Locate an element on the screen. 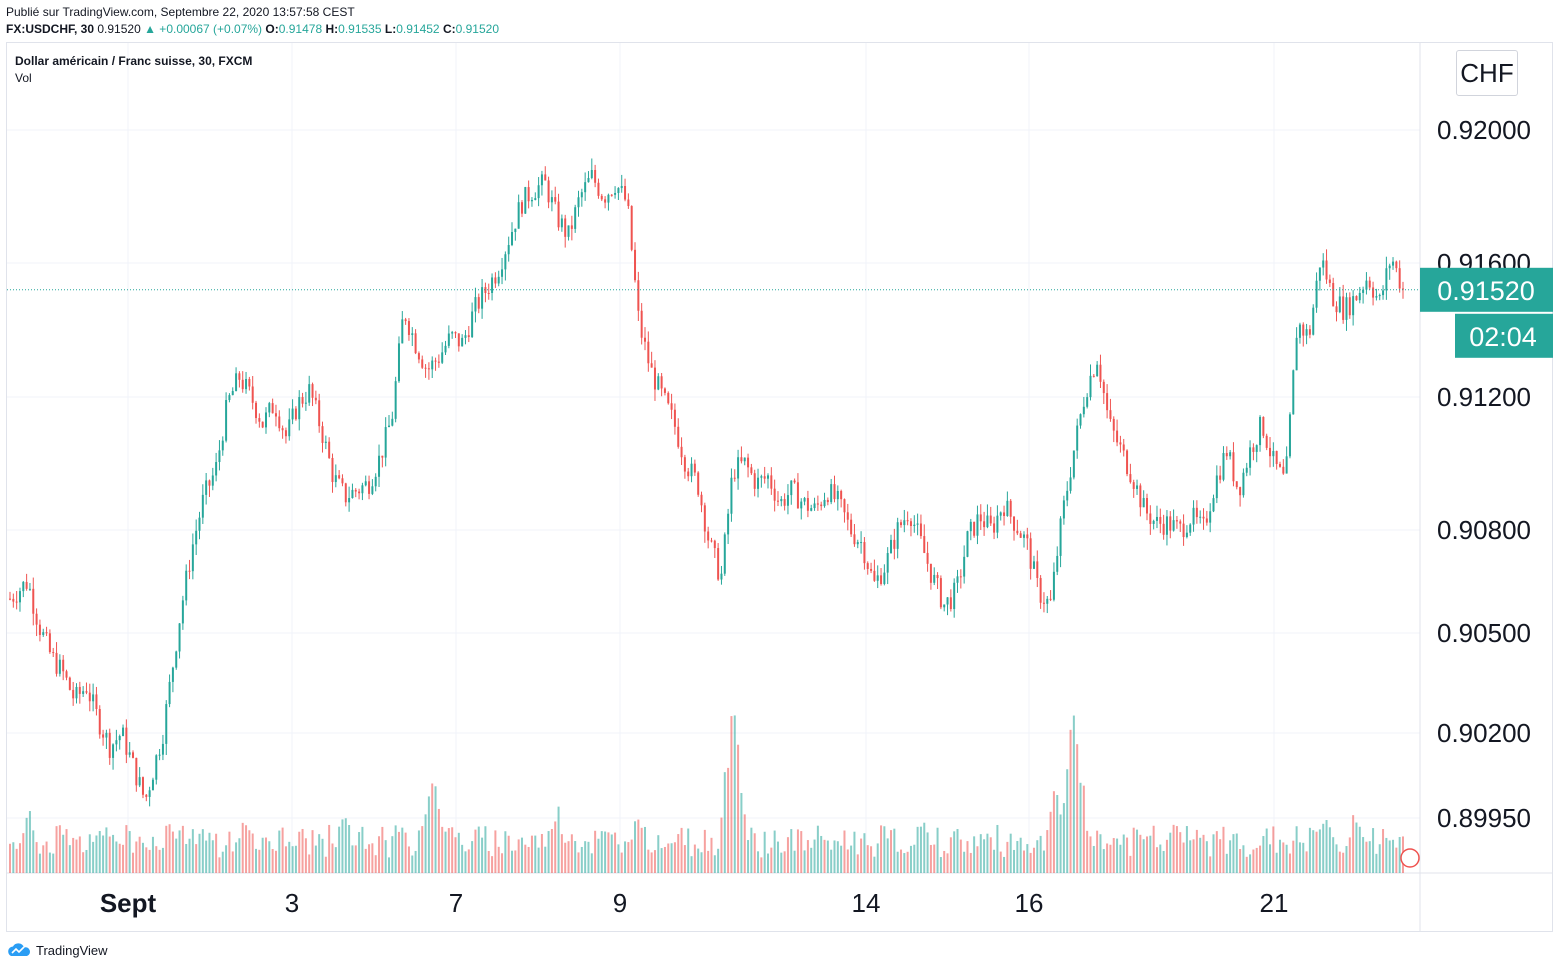 This screenshot has width=1560, height=969. currency-button: CHF is located at coordinates (1487, 73).